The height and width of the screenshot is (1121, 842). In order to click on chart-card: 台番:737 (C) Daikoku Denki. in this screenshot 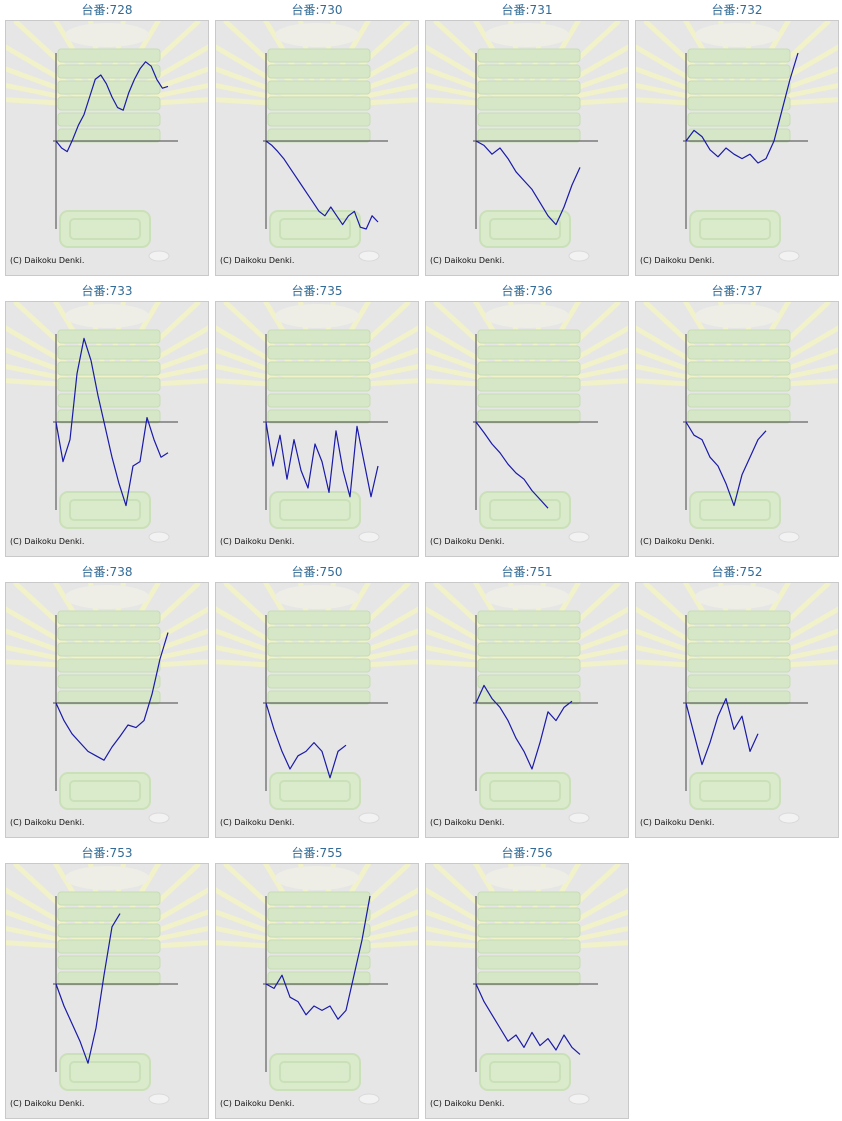, I will do `click(737, 421)`.